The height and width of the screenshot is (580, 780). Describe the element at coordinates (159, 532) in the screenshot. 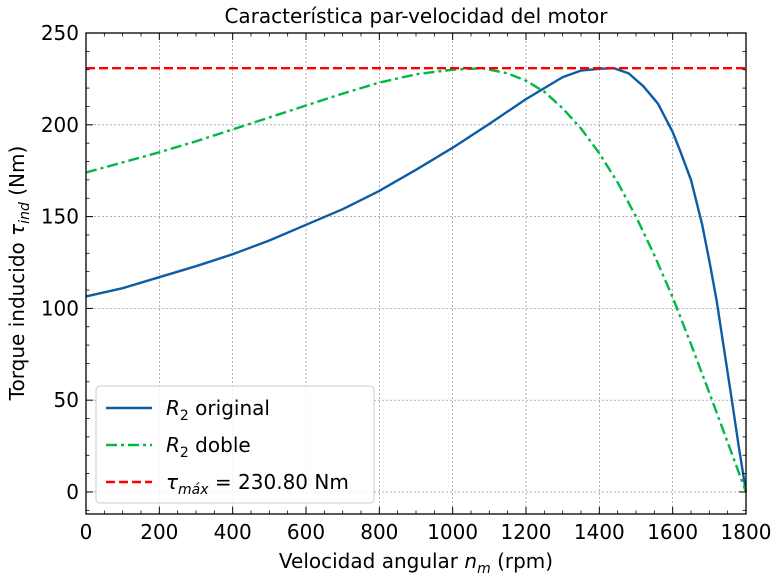

I see `x-tick-label: 200` at that location.